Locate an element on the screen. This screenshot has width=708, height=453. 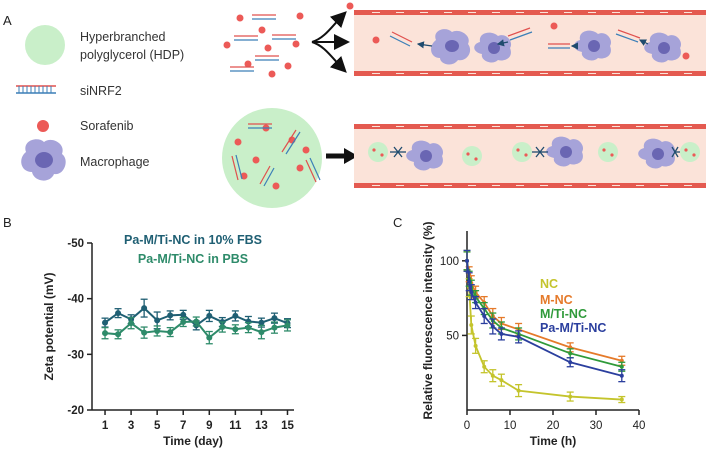
y-axis-label: Relative fluorescence intensity (%) is located at coordinates (428, 320).